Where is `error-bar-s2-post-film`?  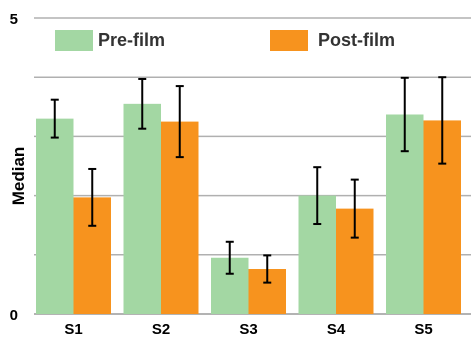 error-bar-s2-post-film is located at coordinates (179, 122).